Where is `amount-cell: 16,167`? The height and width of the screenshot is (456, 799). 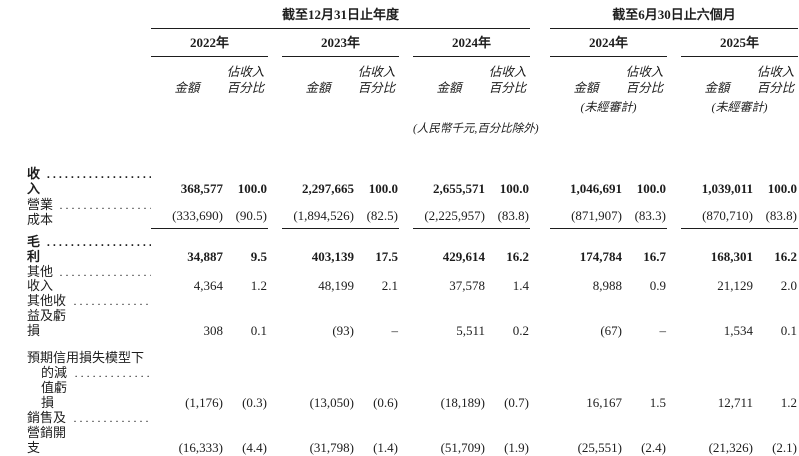
amount-cell: 16,167 is located at coordinates (604, 403).